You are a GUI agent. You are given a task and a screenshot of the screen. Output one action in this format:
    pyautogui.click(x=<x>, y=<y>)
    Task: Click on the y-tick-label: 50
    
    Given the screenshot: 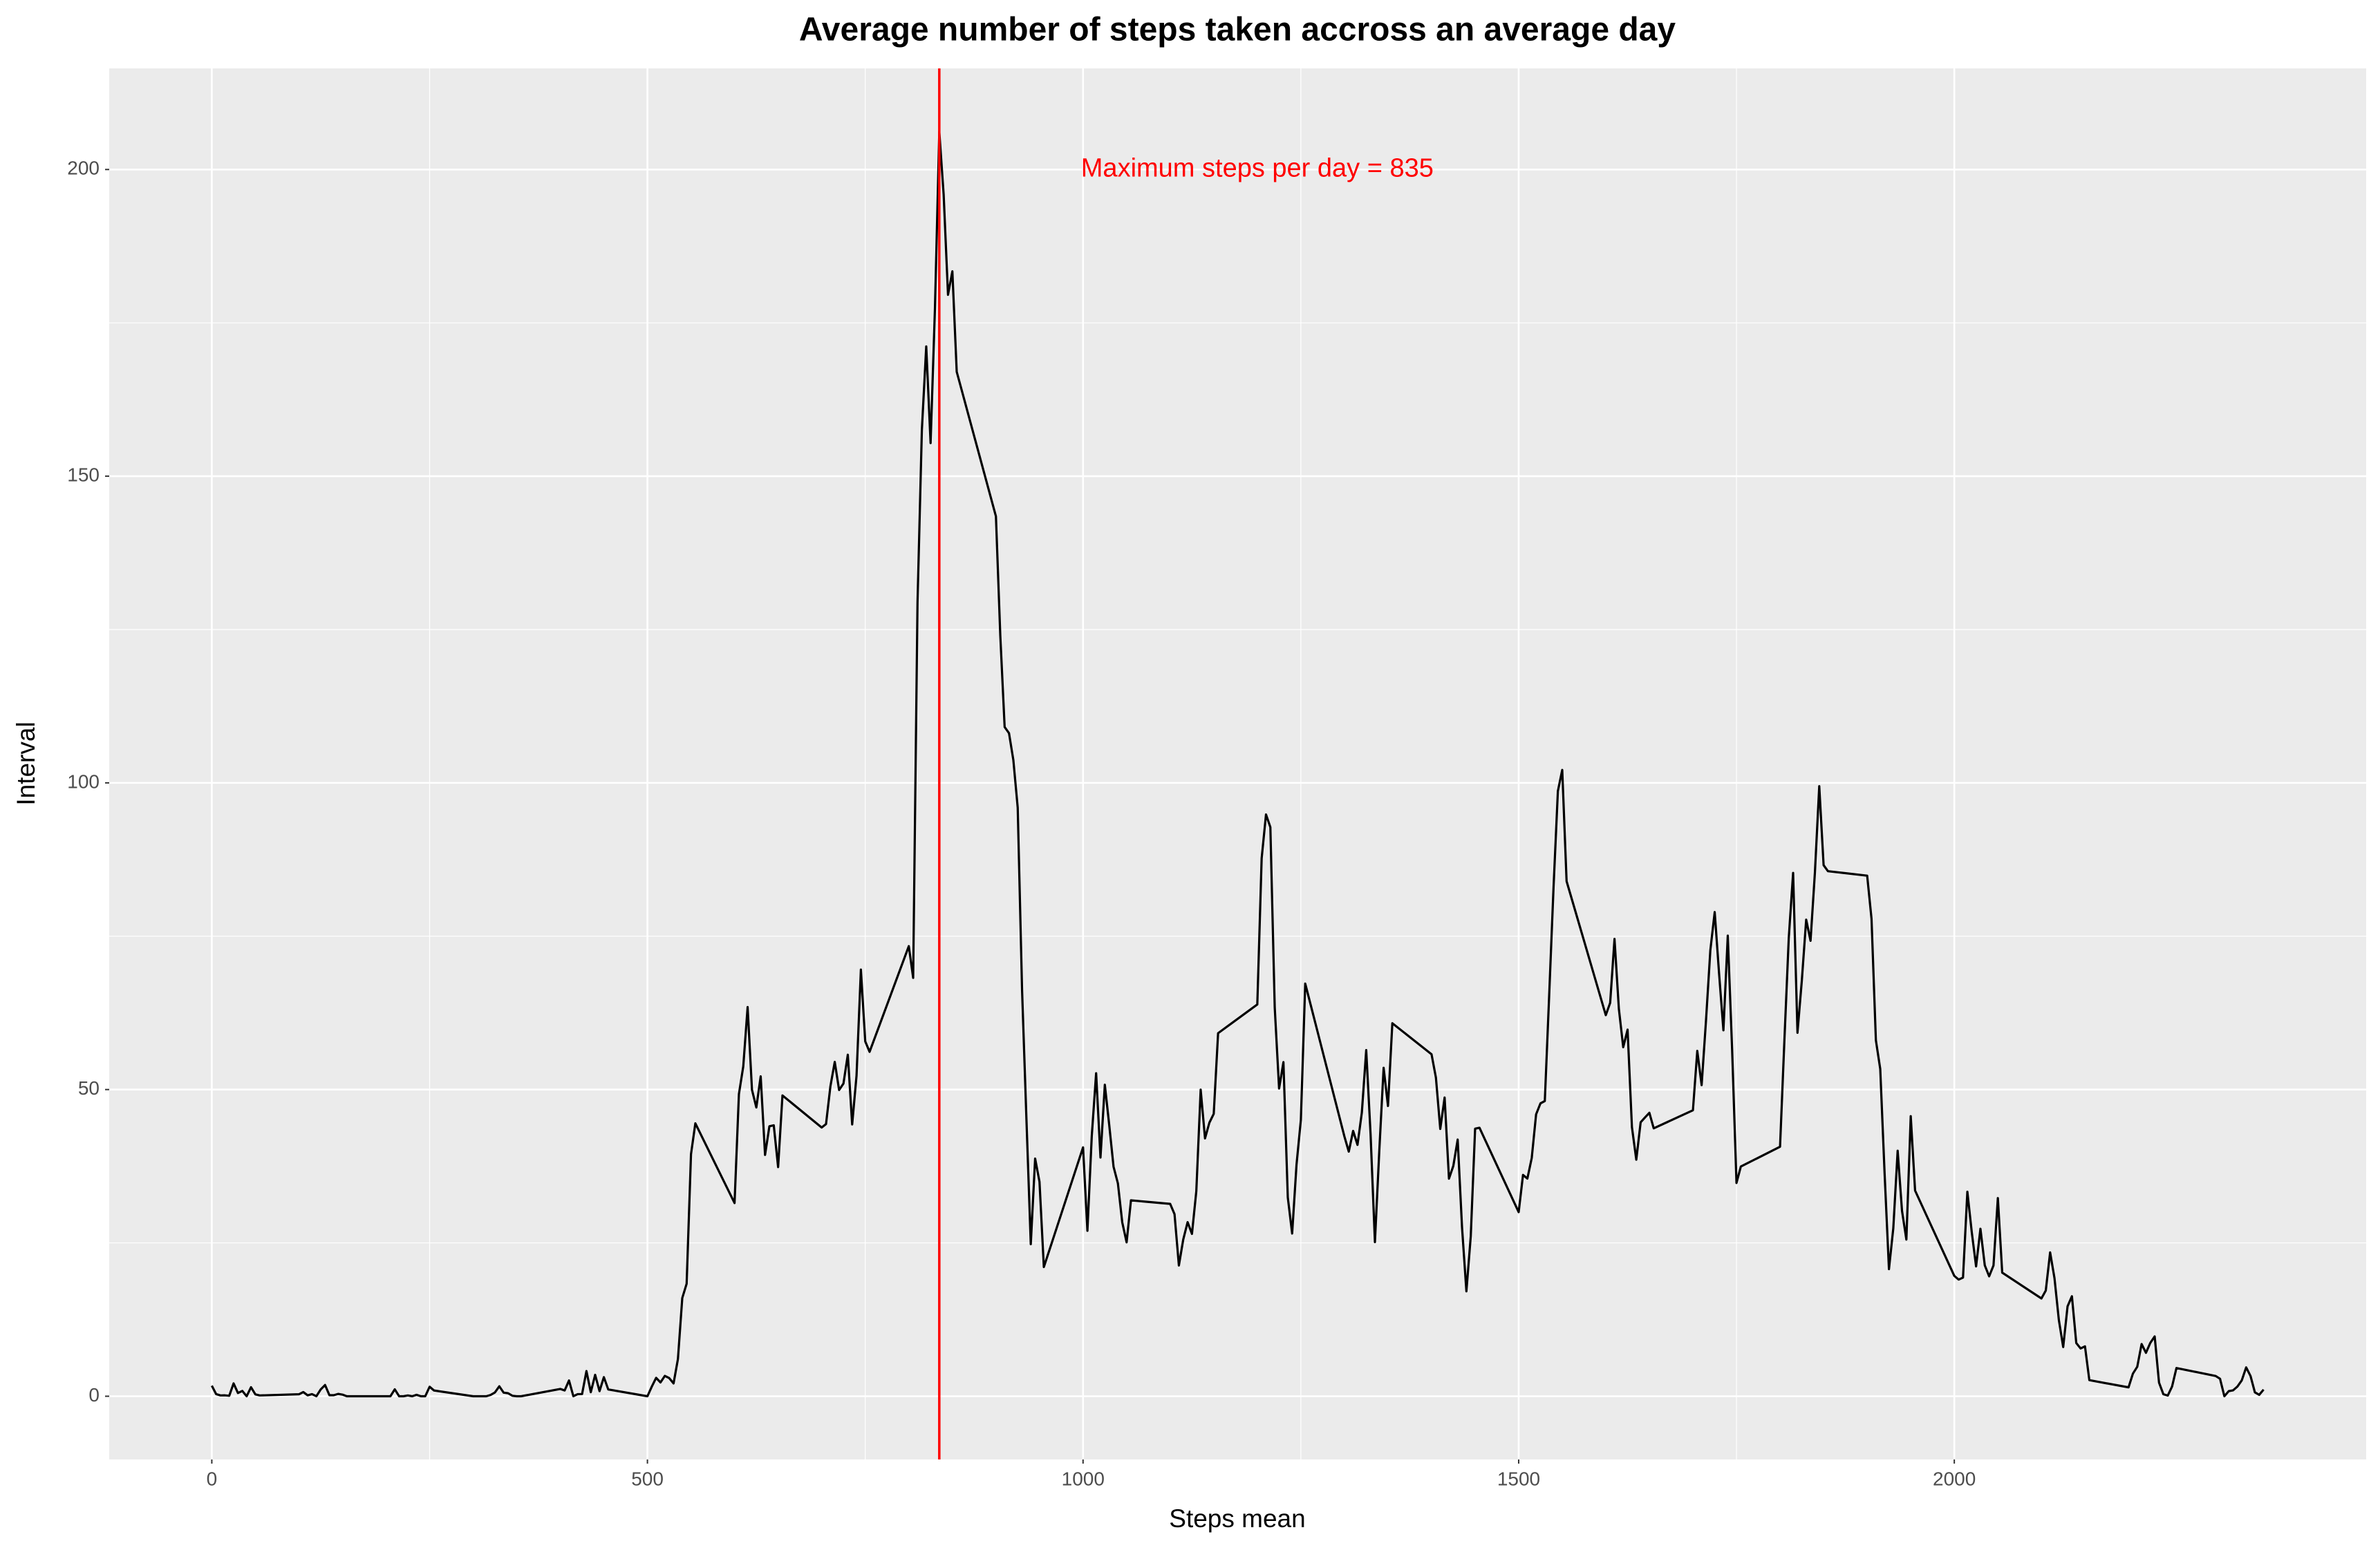 What is the action you would take?
    pyautogui.click(x=89, y=1088)
    